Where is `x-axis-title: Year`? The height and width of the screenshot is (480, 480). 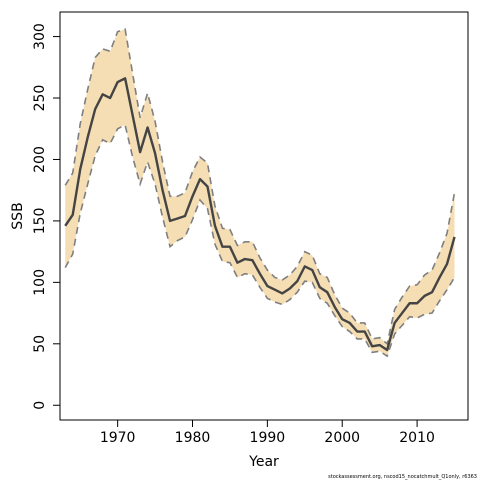
x-axis-title: Year is located at coordinates (263, 462).